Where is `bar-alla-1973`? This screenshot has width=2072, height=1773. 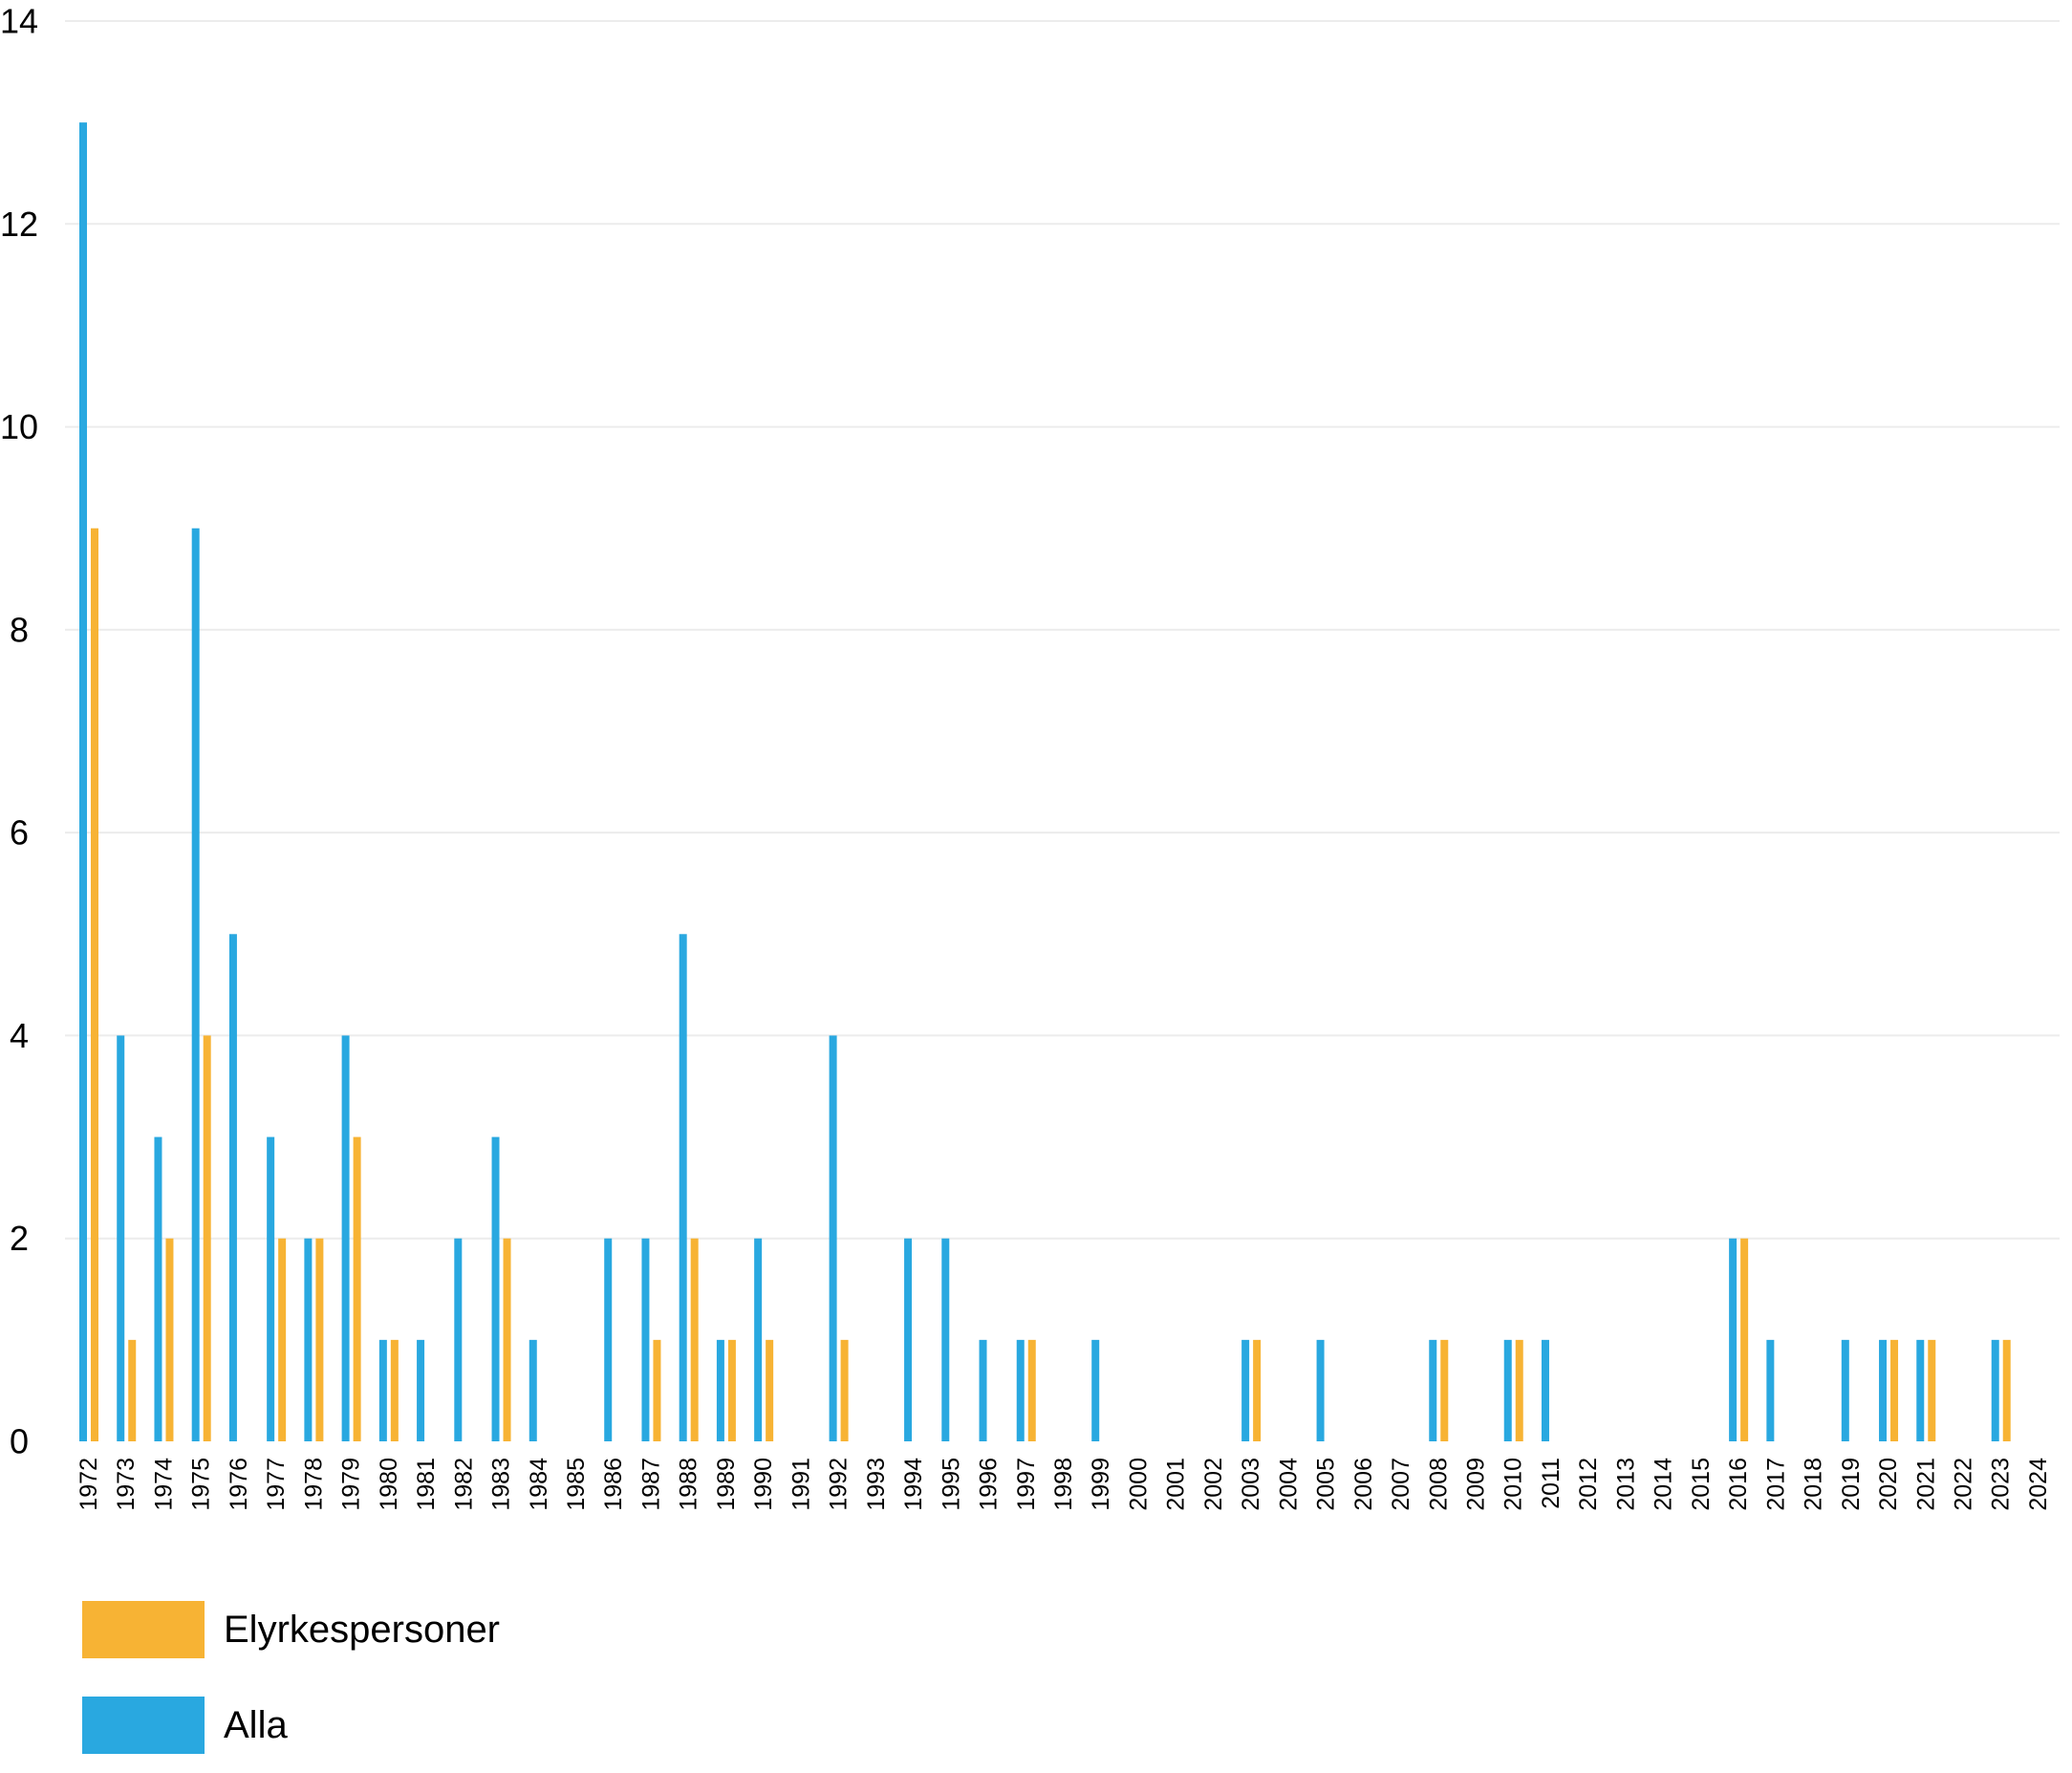
bar-alla-1973 is located at coordinates (121, 1238).